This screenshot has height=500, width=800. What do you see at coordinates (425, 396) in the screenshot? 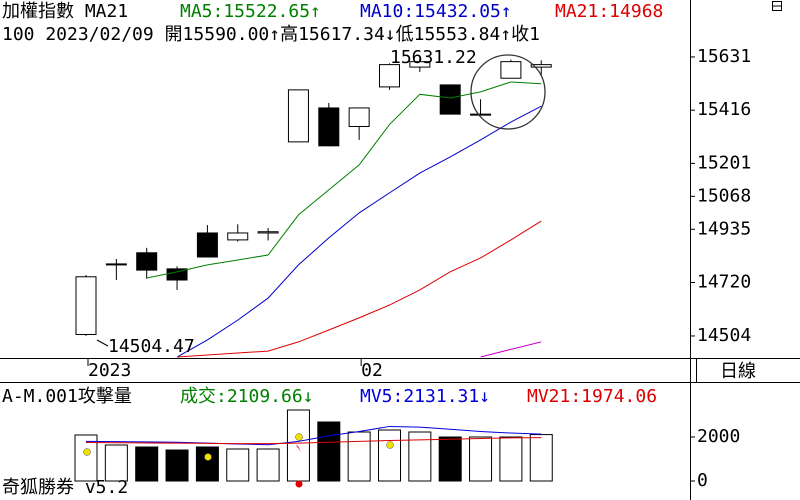
I see `legend-item: MV5:2131.31↓` at bounding box center [425, 396].